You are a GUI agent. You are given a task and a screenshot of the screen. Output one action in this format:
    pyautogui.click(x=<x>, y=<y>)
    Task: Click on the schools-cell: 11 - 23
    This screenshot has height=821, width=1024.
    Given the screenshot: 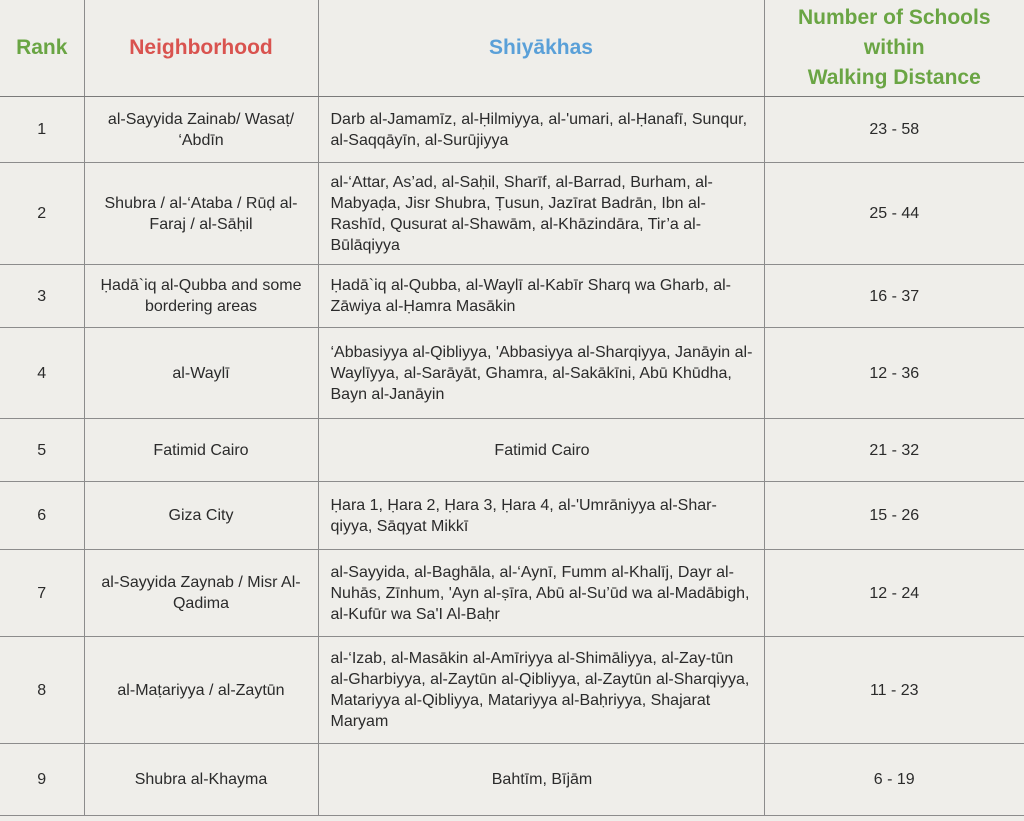 What is the action you would take?
    pyautogui.click(x=894, y=690)
    